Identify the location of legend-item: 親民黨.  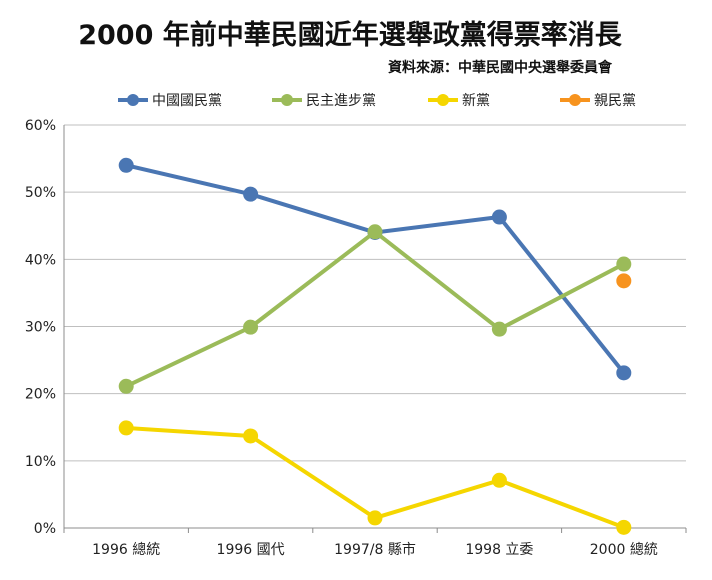
(598, 101).